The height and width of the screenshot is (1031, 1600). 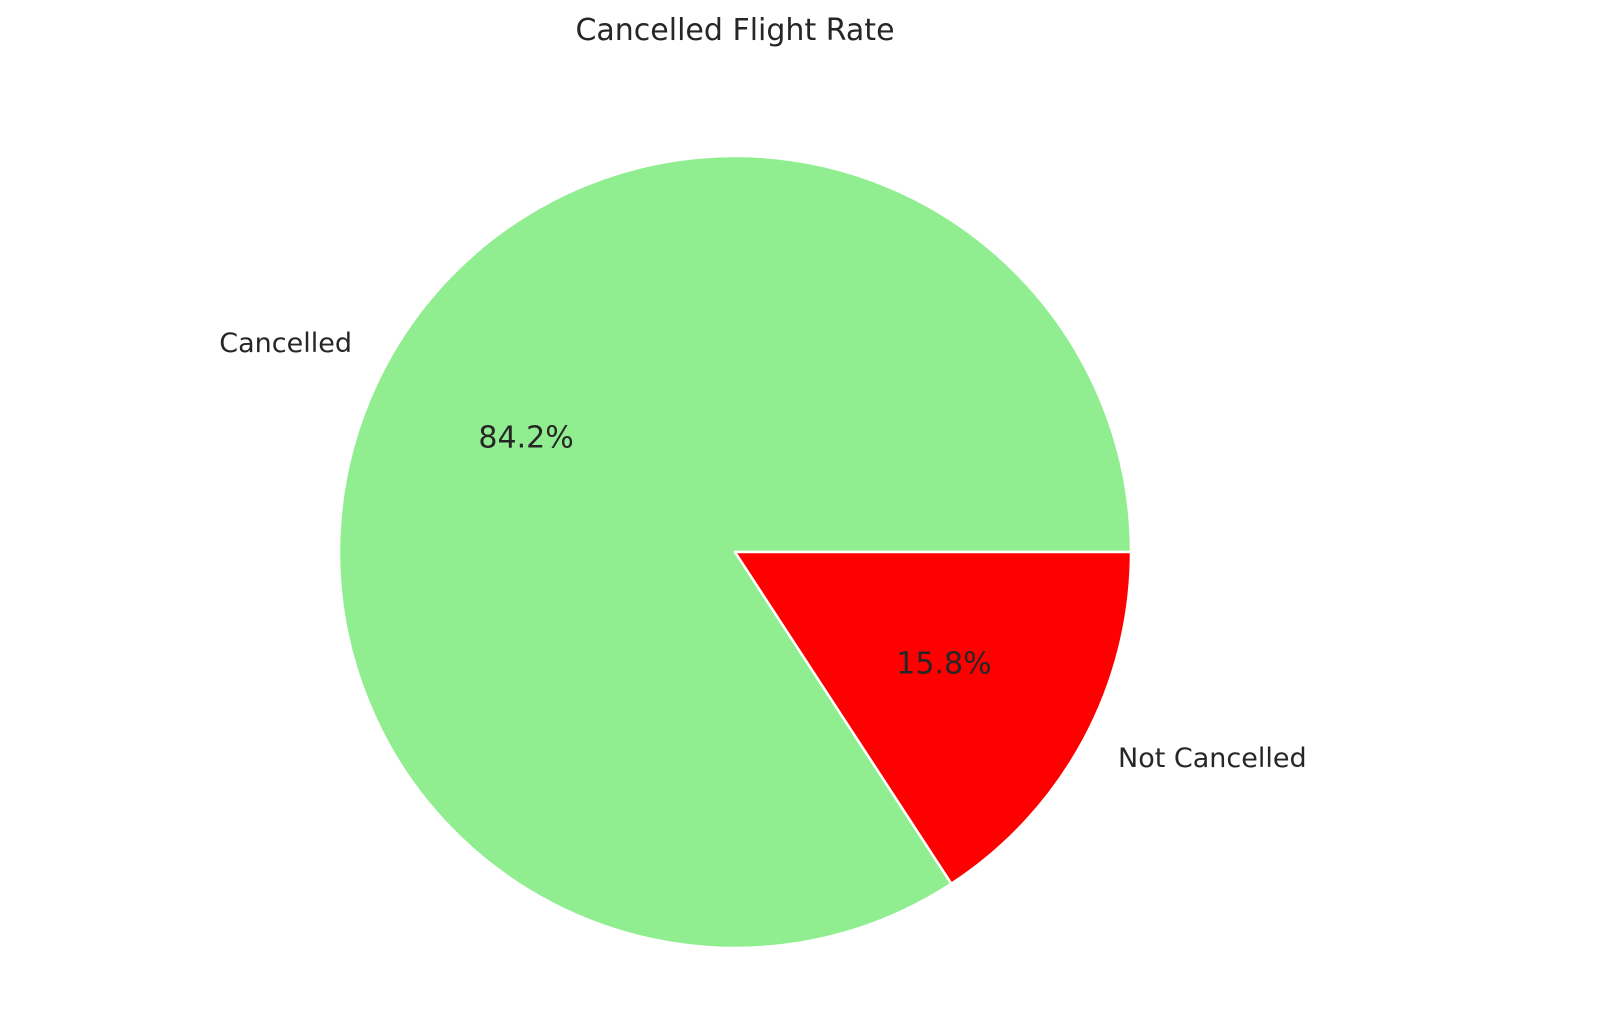 I want to click on slice-label: Not Cancelled, so click(x=1212, y=758).